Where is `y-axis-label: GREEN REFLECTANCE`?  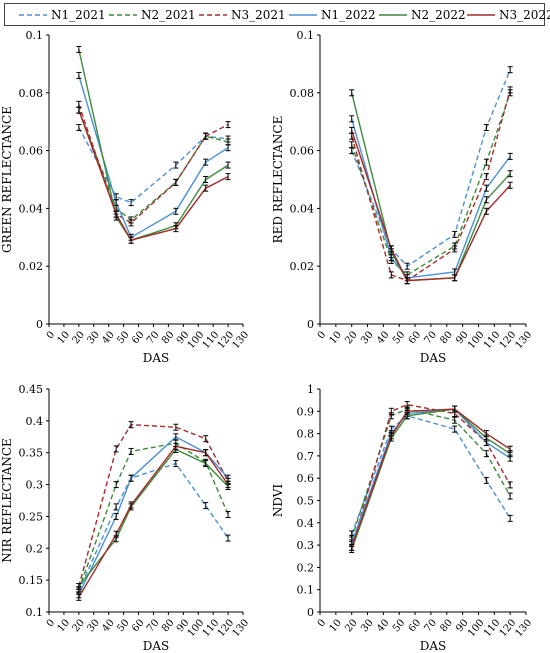 y-axis-label: GREEN REFLECTANCE is located at coordinates (7, 179).